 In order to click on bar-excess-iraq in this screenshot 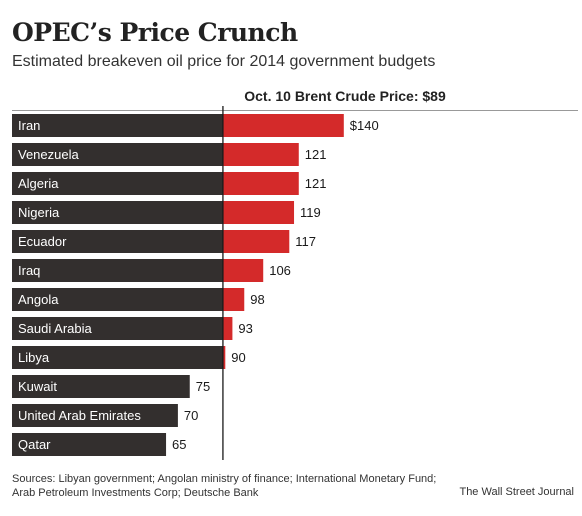, I will do `click(243, 270)`.